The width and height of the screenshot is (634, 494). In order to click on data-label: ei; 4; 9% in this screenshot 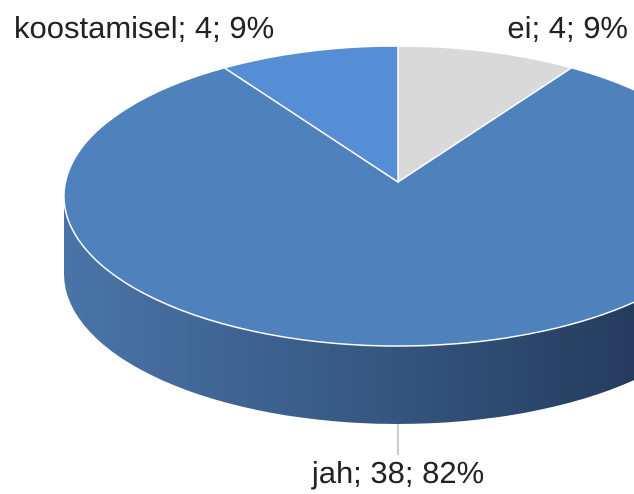, I will do `click(567, 27)`.